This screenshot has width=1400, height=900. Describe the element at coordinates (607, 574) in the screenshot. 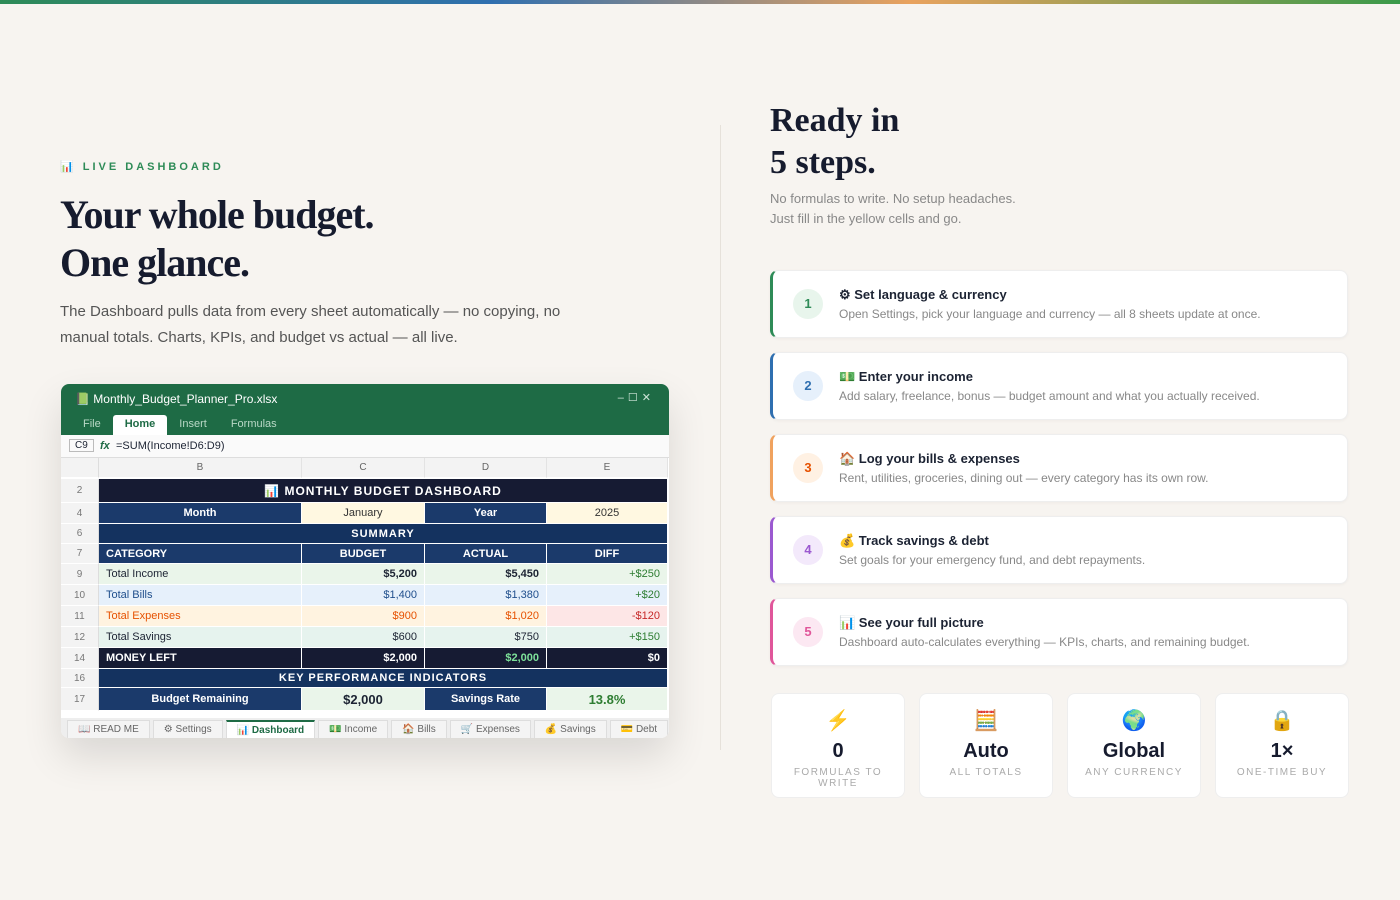

I see `cell: +$250` at that location.